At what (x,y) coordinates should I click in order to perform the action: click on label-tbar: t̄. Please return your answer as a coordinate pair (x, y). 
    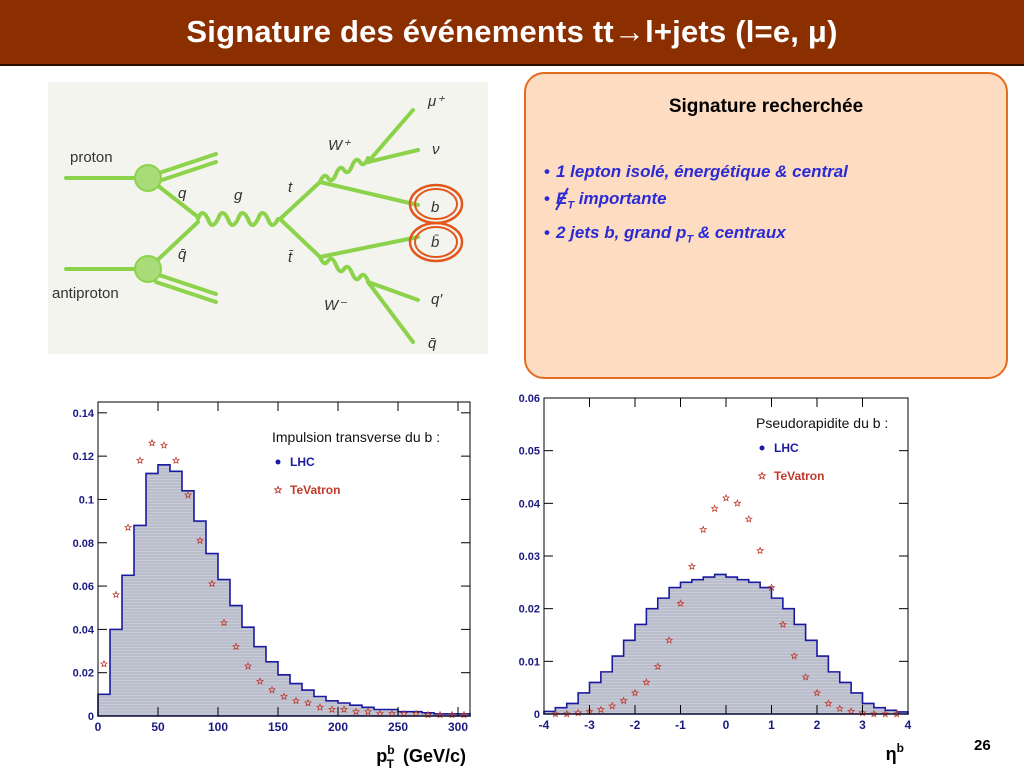
    Looking at the image, I should click on (291, 257).